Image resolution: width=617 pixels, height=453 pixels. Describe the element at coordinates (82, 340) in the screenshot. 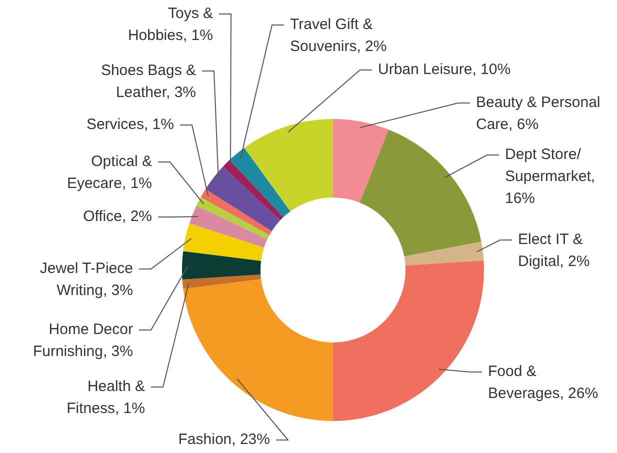

I see `slice-label: Home Decor Furnishing, 3%` at that location.